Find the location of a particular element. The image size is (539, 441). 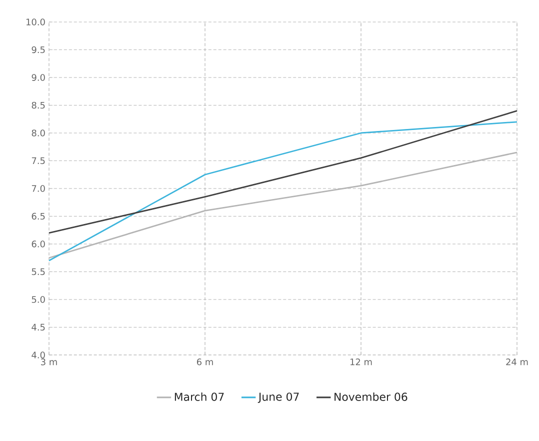

x-tick-label: 12 m is located at coordinates (361, 362).